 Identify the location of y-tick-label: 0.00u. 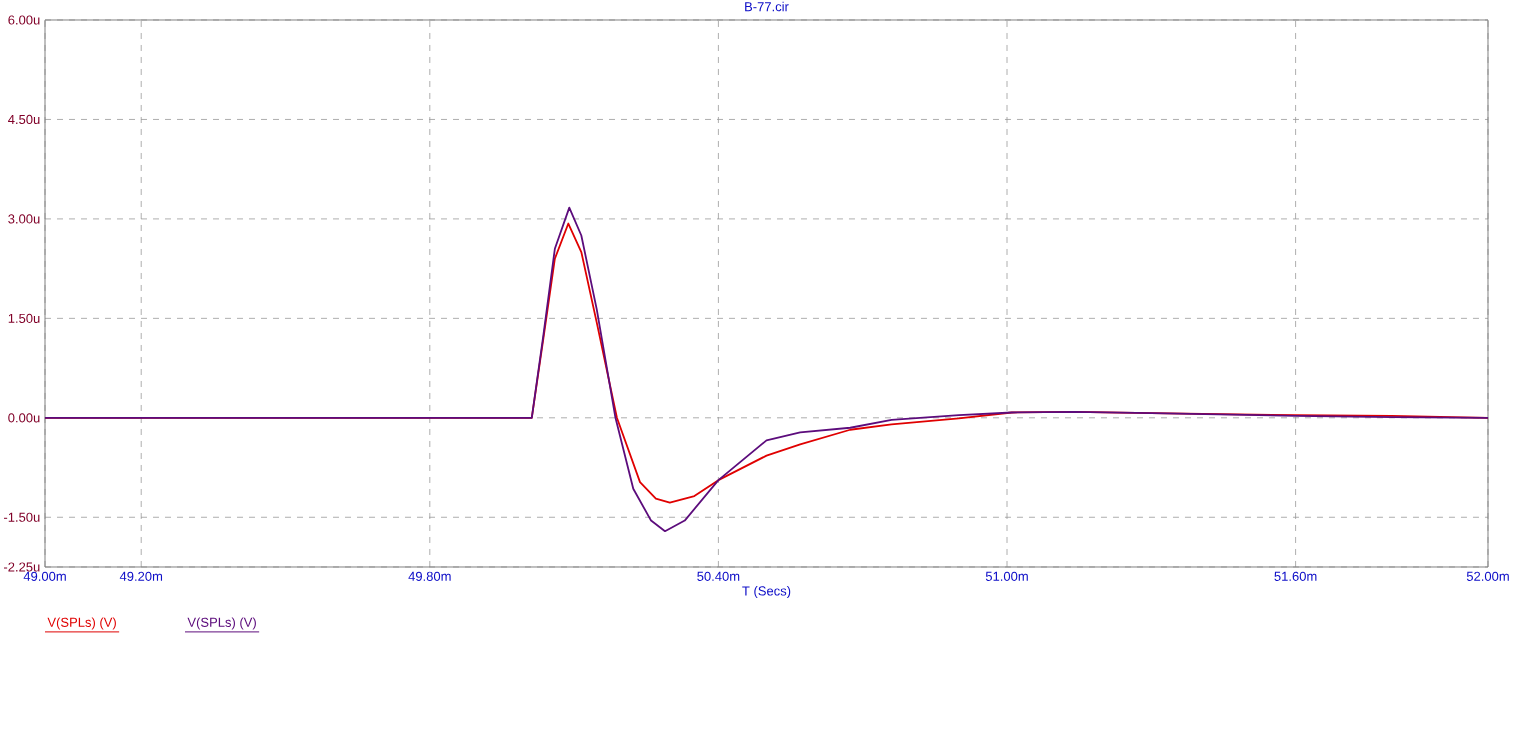
(24, 418).